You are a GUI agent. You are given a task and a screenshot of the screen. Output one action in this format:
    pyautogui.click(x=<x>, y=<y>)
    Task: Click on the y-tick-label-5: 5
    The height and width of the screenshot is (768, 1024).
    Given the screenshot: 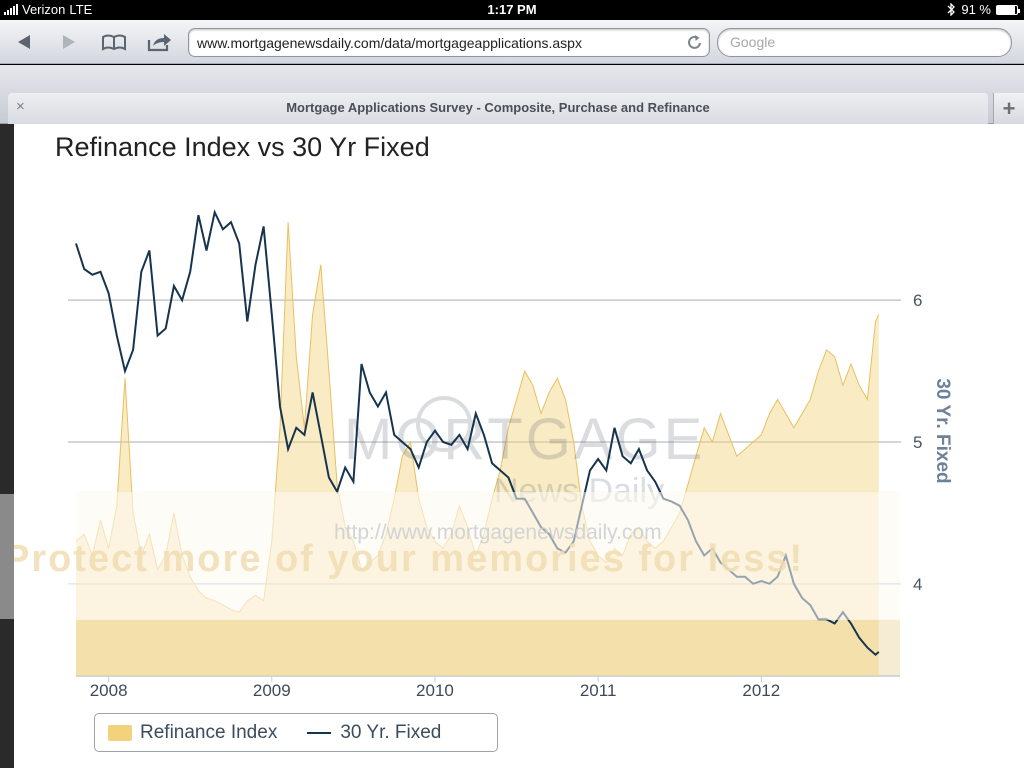 What is the action you would take?
    pyautogui.click(x=917, y=442)
    